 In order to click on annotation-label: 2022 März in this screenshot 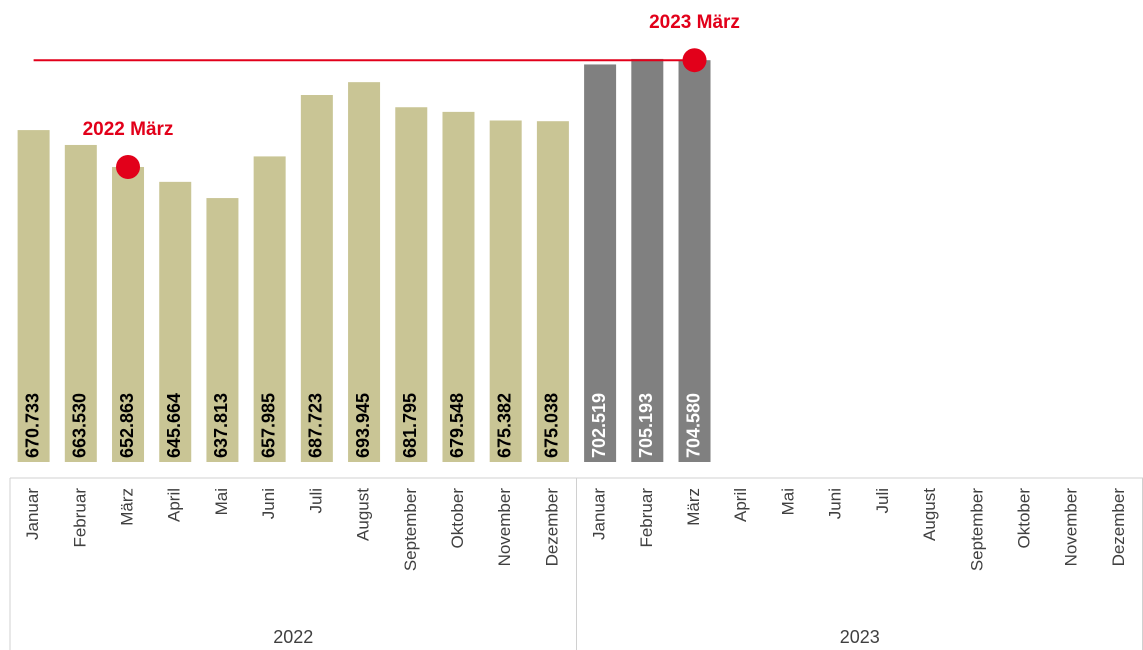, I will do `click(128, 129)`.